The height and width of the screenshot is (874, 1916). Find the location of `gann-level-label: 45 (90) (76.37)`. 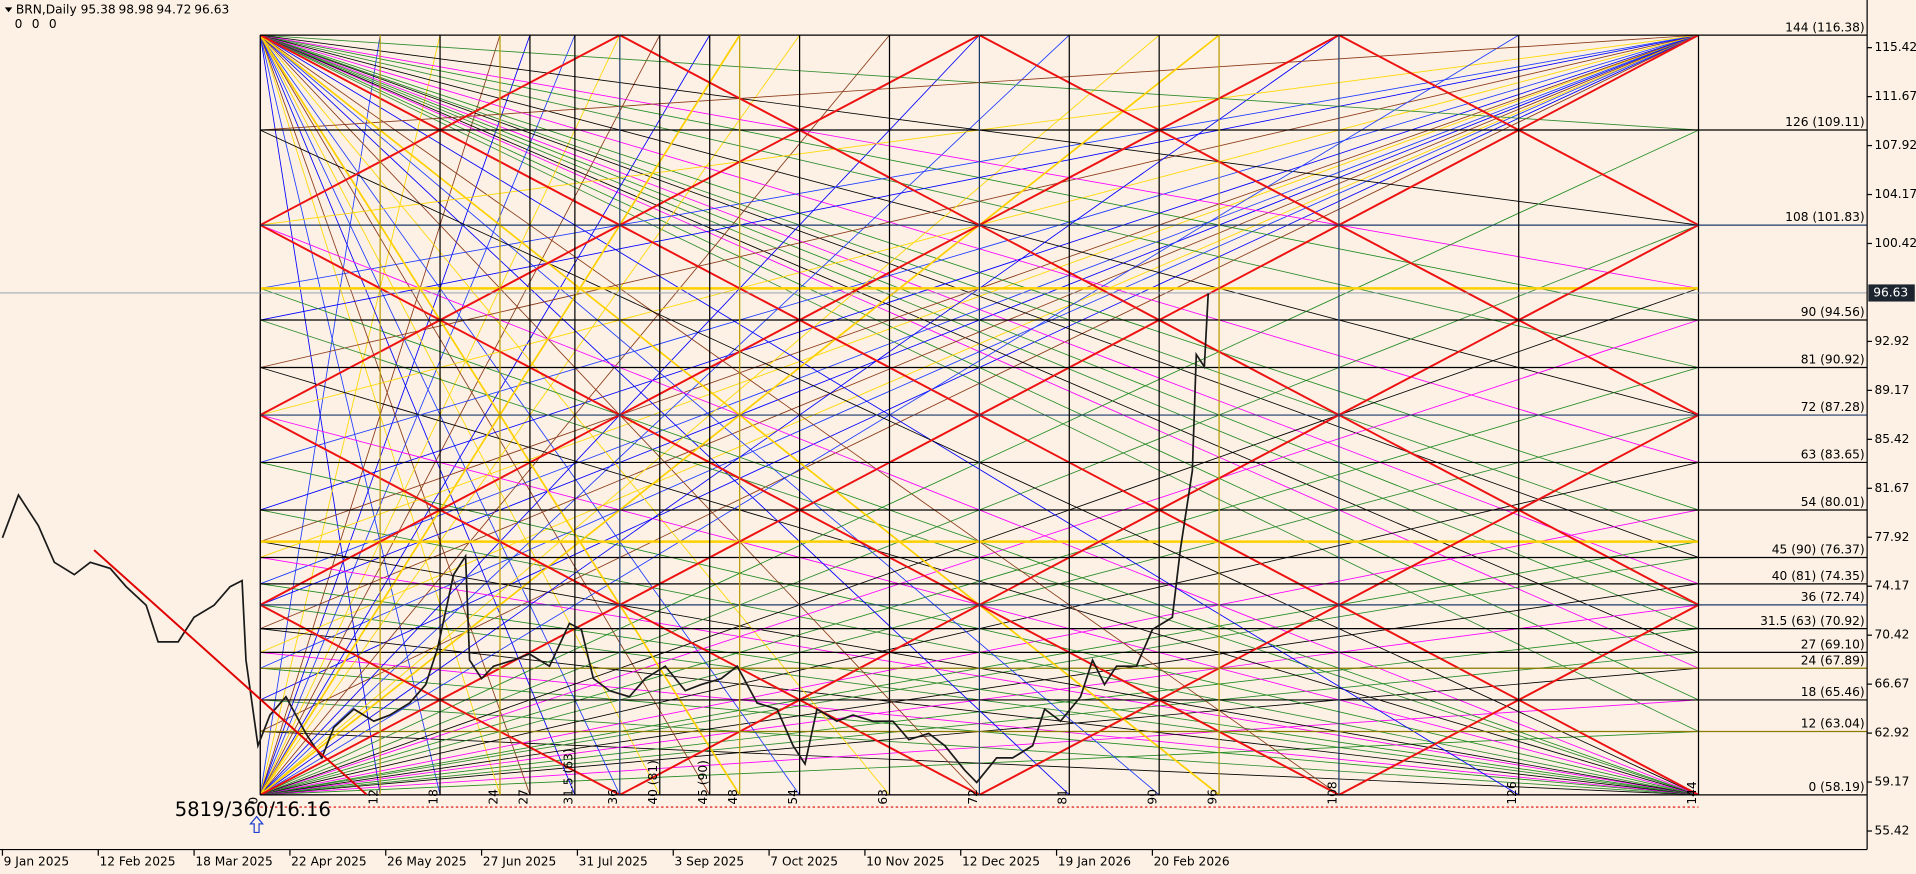

gann-level-label: 45 (90) (76.37) is located at coordinates (1818, 550).